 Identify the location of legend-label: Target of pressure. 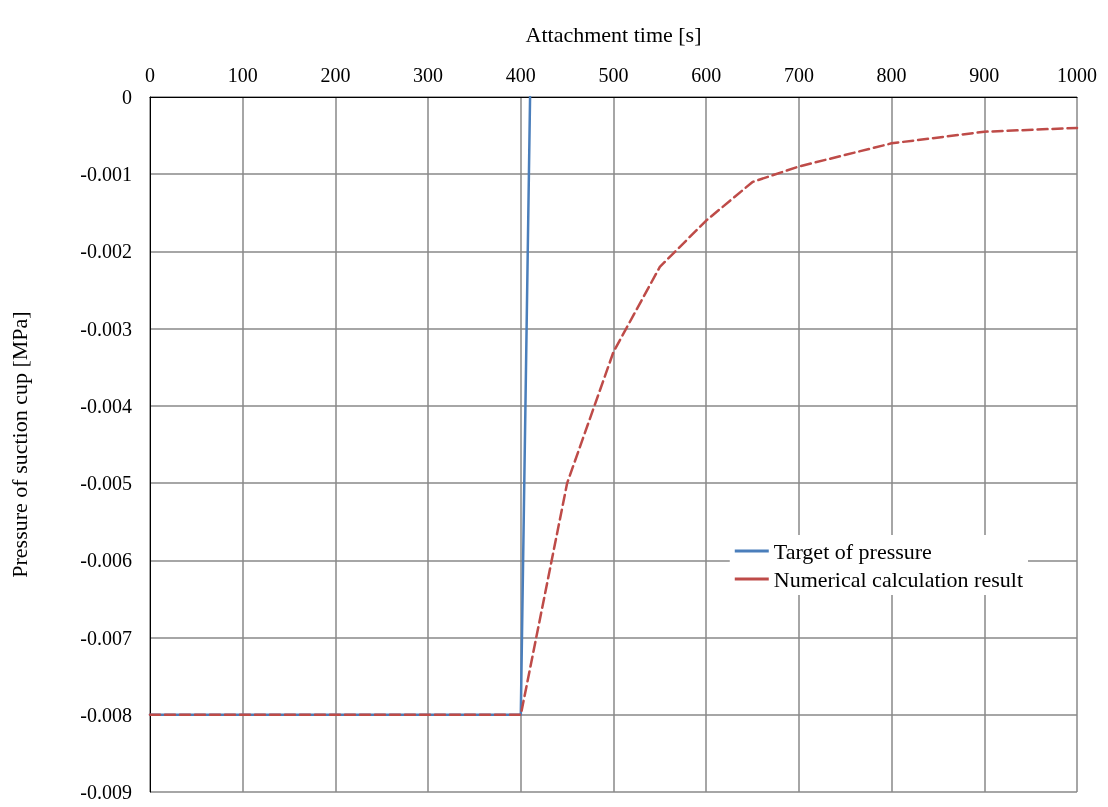
(852, 551).